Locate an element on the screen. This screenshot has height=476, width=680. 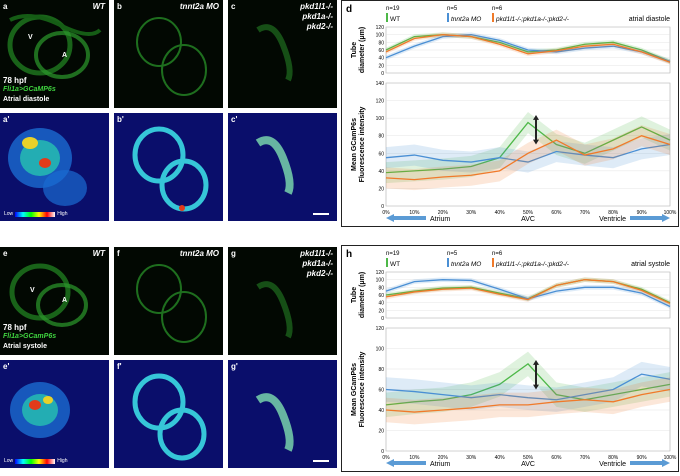
ventricle-arrow is located at coordinates (650, 463).